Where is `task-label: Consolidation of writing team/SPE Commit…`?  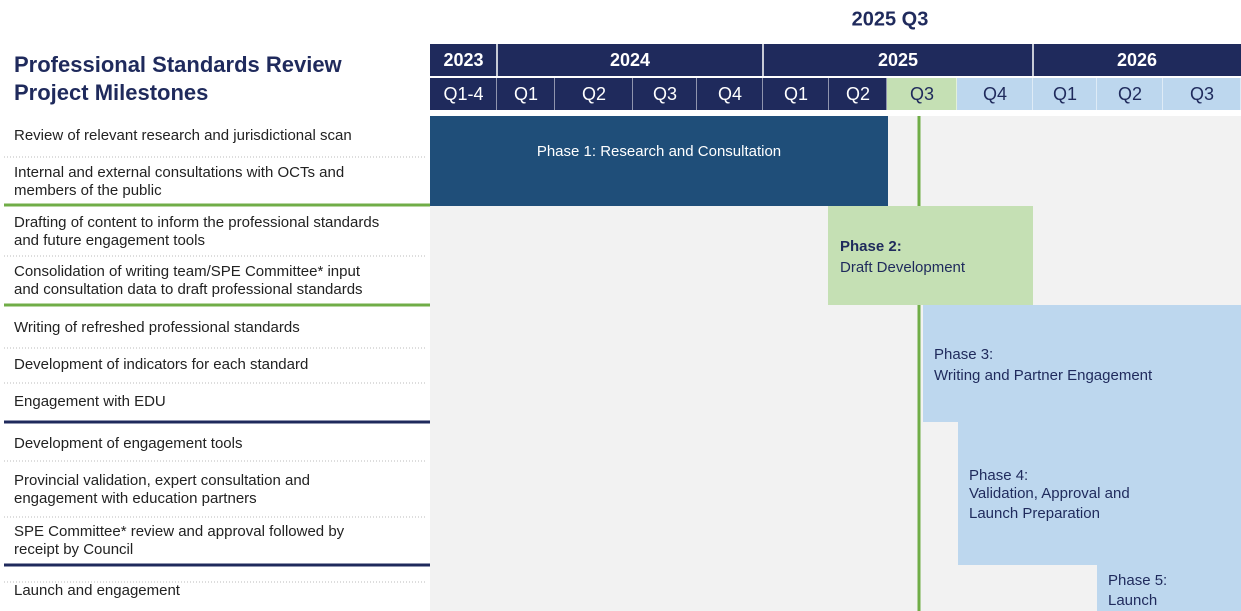 task-label: Consolidation of writing team/SPE Commit… is located at coordinates (187, 271).